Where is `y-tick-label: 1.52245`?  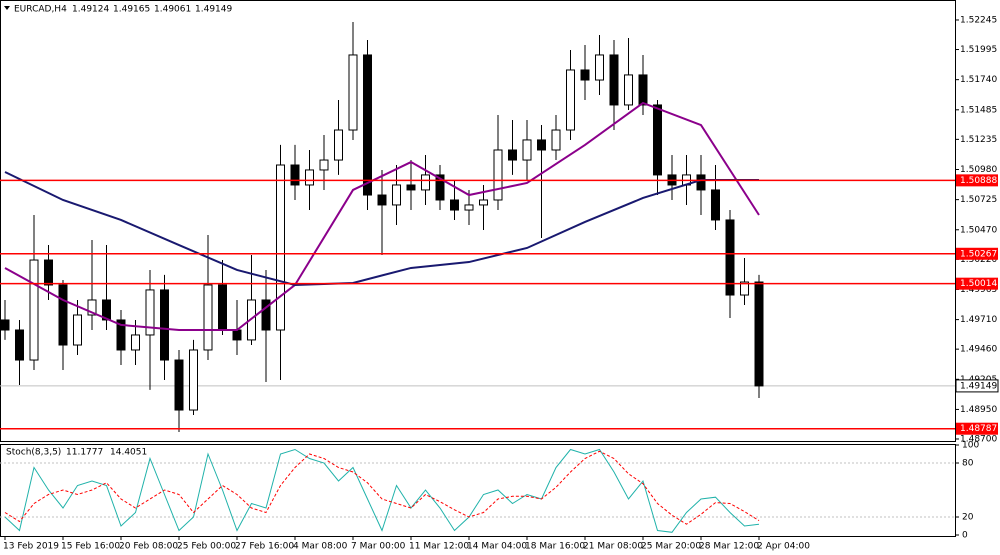 y-tick-label: 1.52245 is located at coordinates (978, 20).